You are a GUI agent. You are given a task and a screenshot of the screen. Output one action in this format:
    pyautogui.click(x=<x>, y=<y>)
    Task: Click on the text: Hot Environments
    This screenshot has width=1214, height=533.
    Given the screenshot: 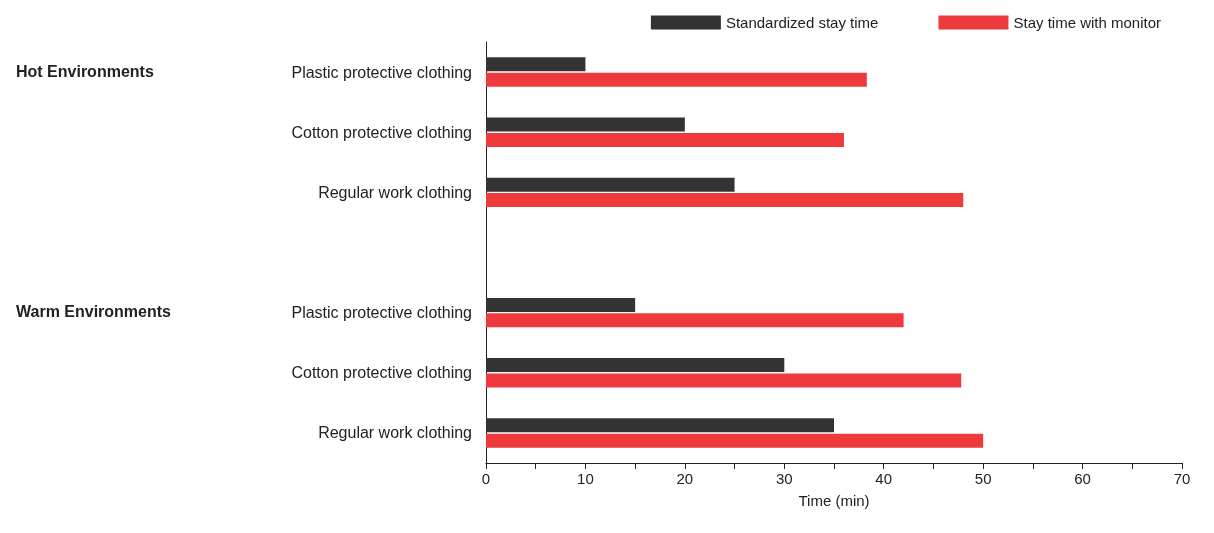 What is the action you would take?
    pyautogui.click(x=85, y=71)
    